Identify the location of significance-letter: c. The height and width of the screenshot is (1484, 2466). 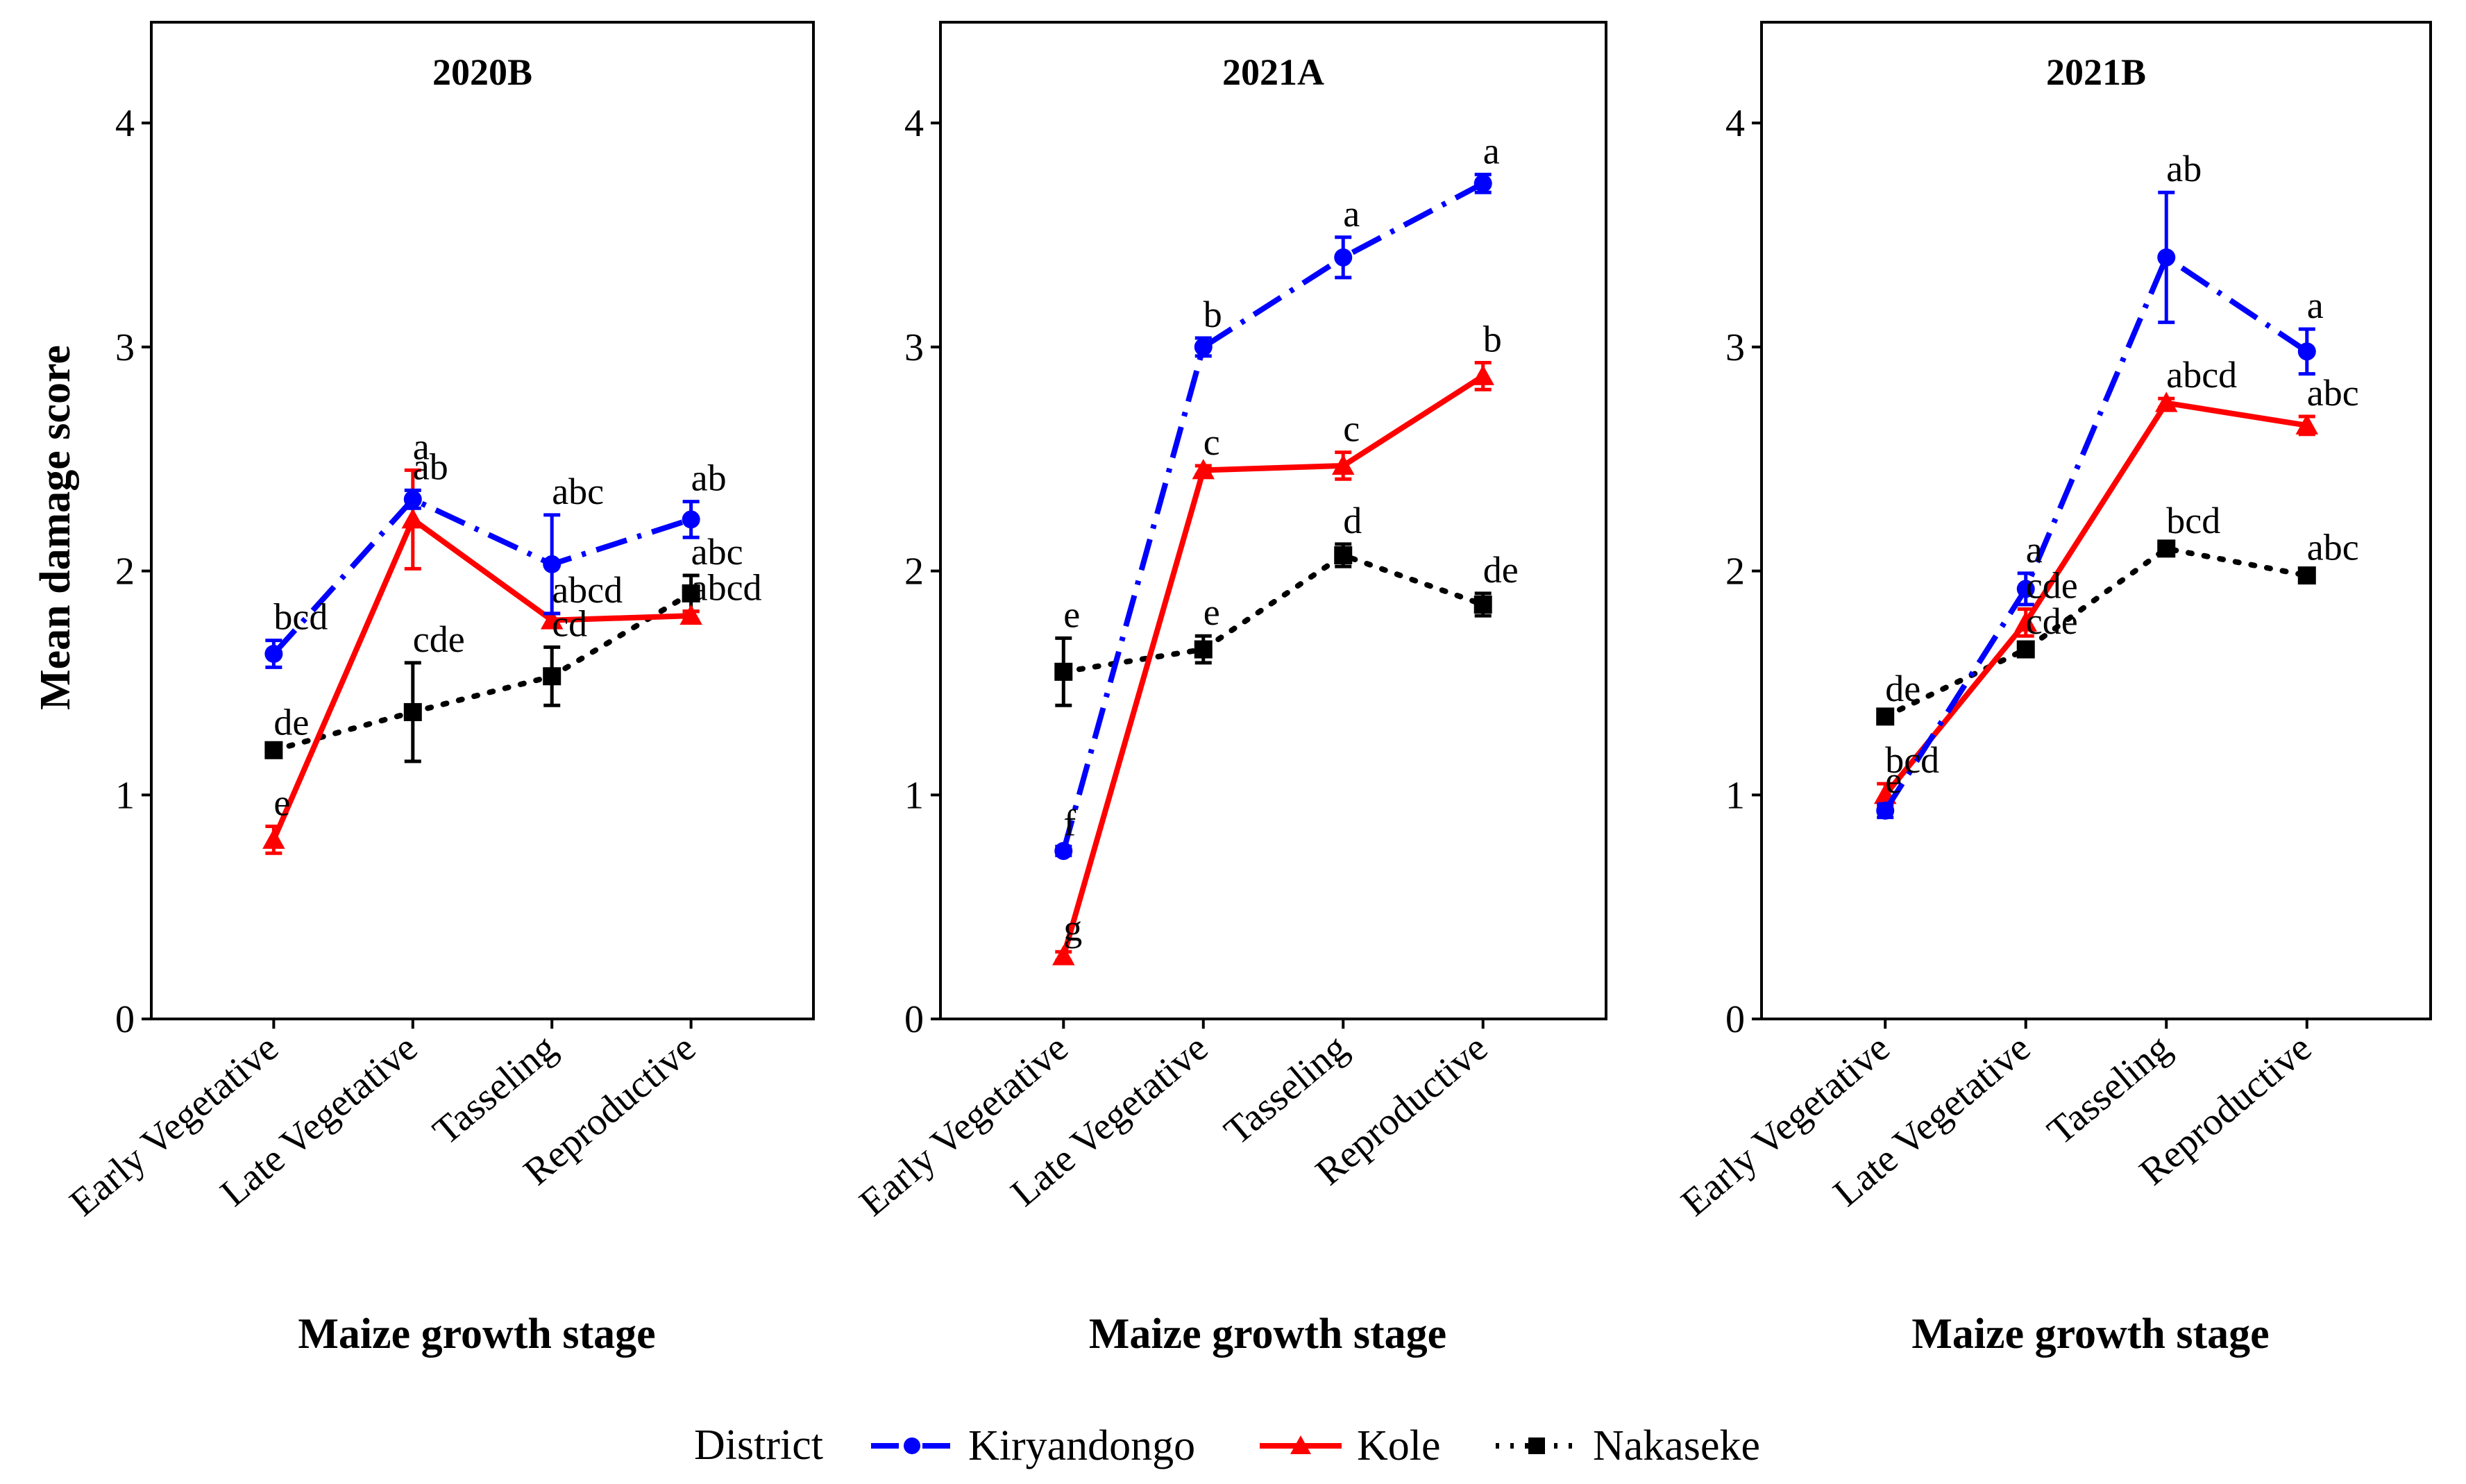
(1212, 442).